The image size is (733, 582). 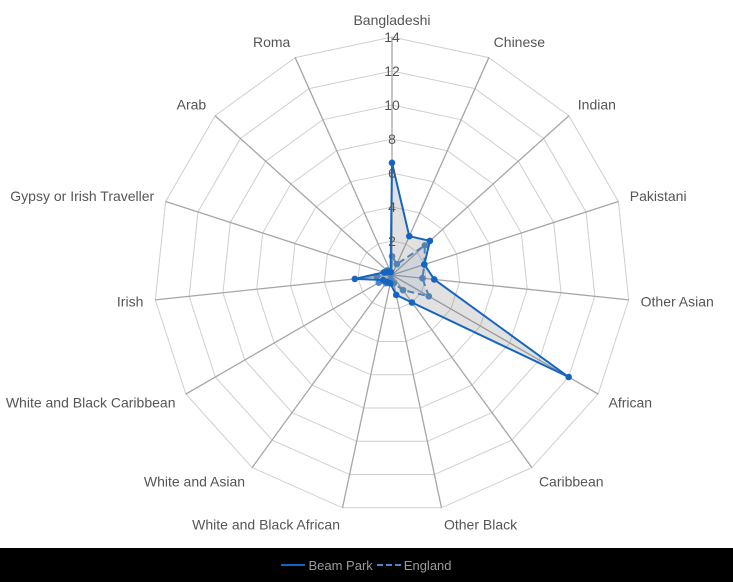 I want to click on category-label: Arab, so click(x=192, y=104).